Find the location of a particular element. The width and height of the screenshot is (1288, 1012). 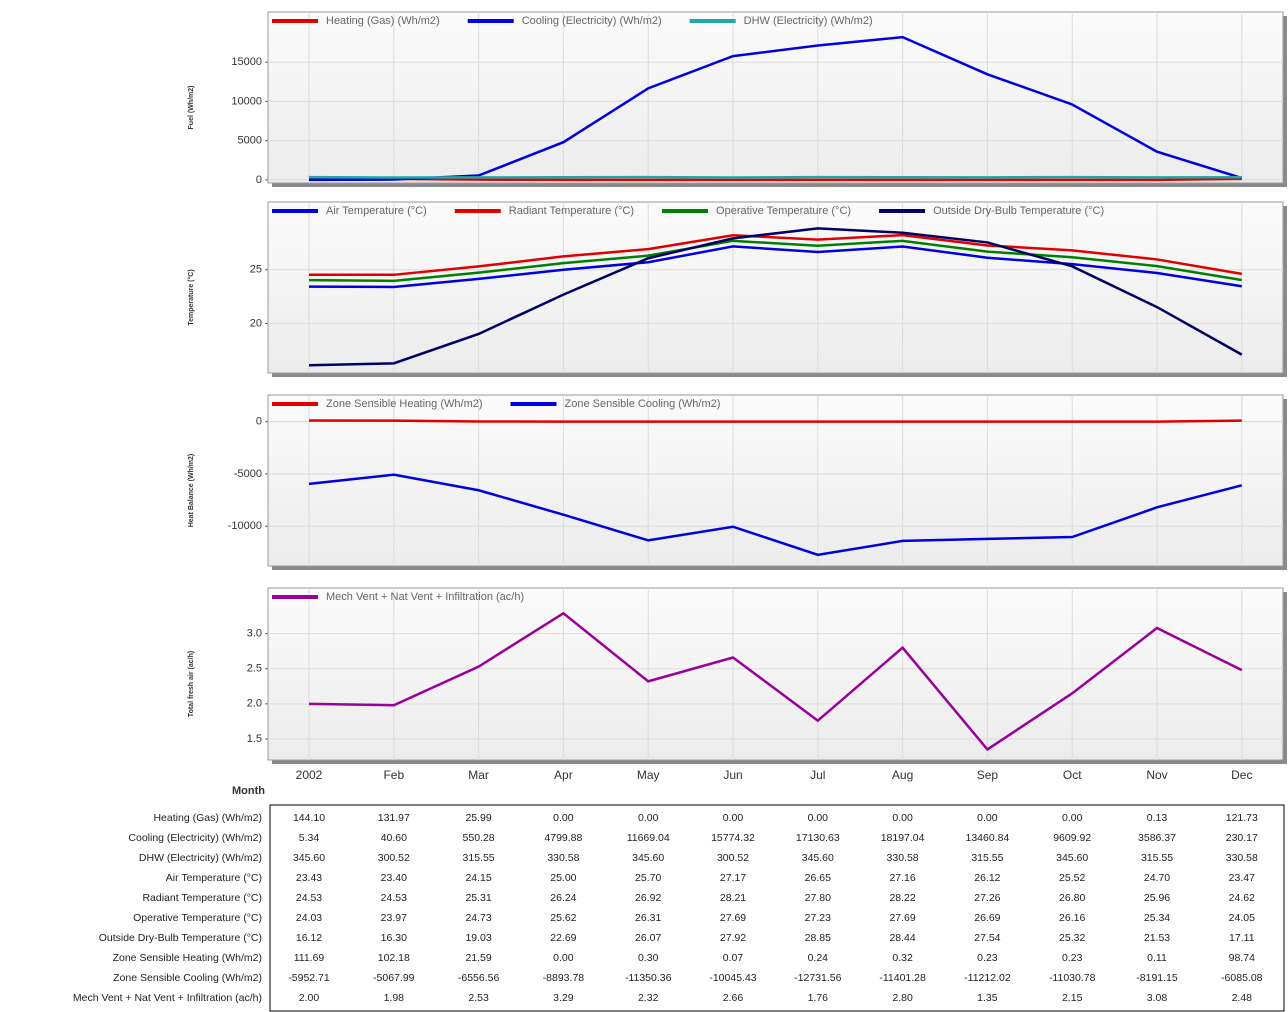

table-cell: 25.52 is located at coordinates (1072, 878).